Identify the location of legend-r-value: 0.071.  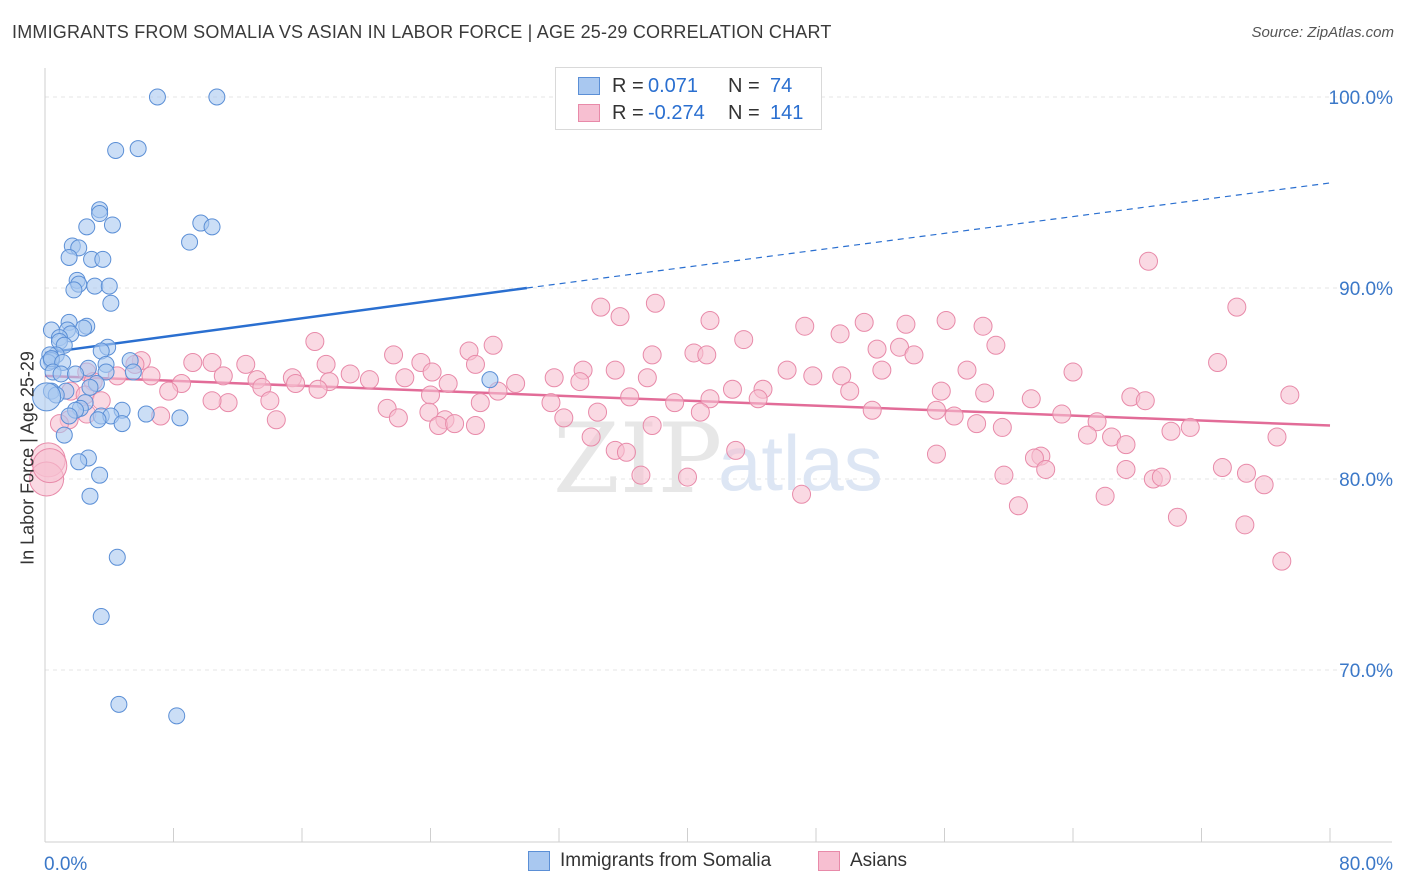
(673, 85).